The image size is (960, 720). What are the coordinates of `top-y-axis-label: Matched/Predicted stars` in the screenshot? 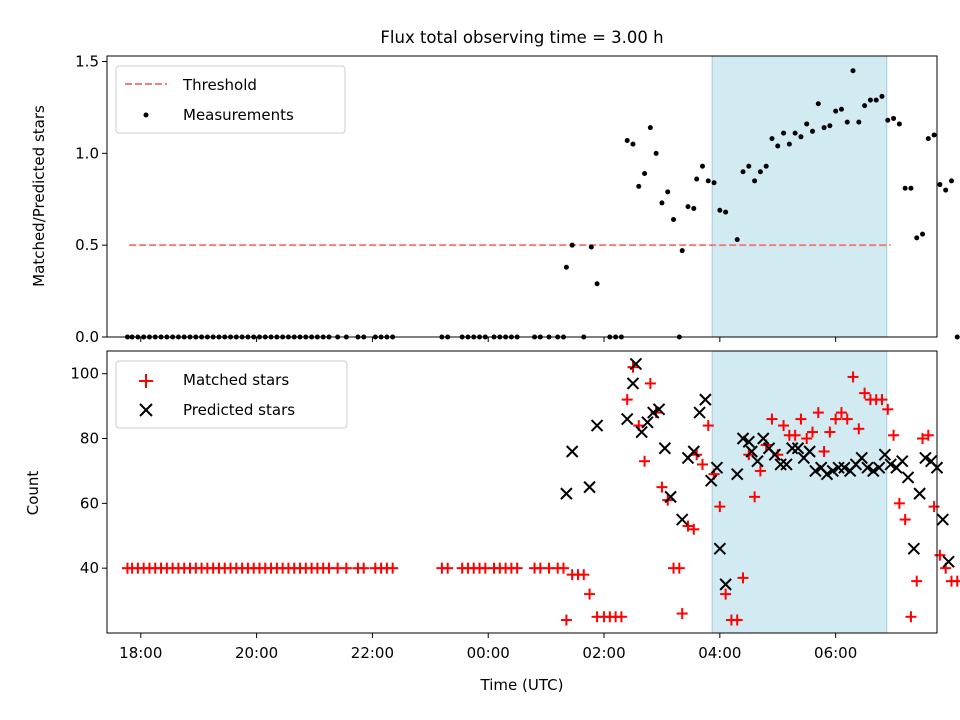 It's located at (39, 196).